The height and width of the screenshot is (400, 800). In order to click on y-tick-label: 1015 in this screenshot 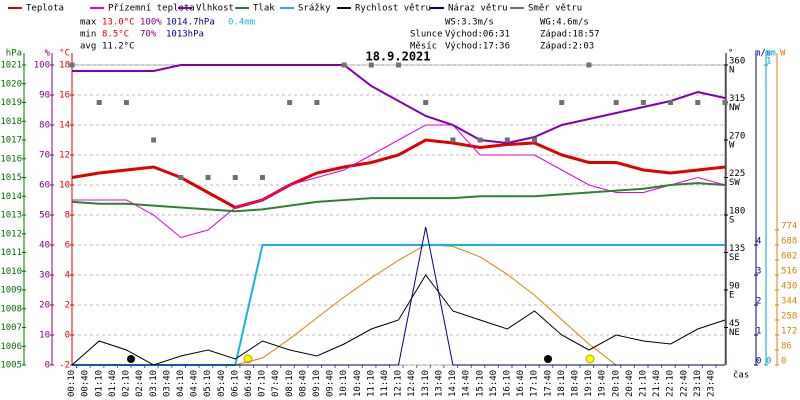, I will do `click(11, 178)`.